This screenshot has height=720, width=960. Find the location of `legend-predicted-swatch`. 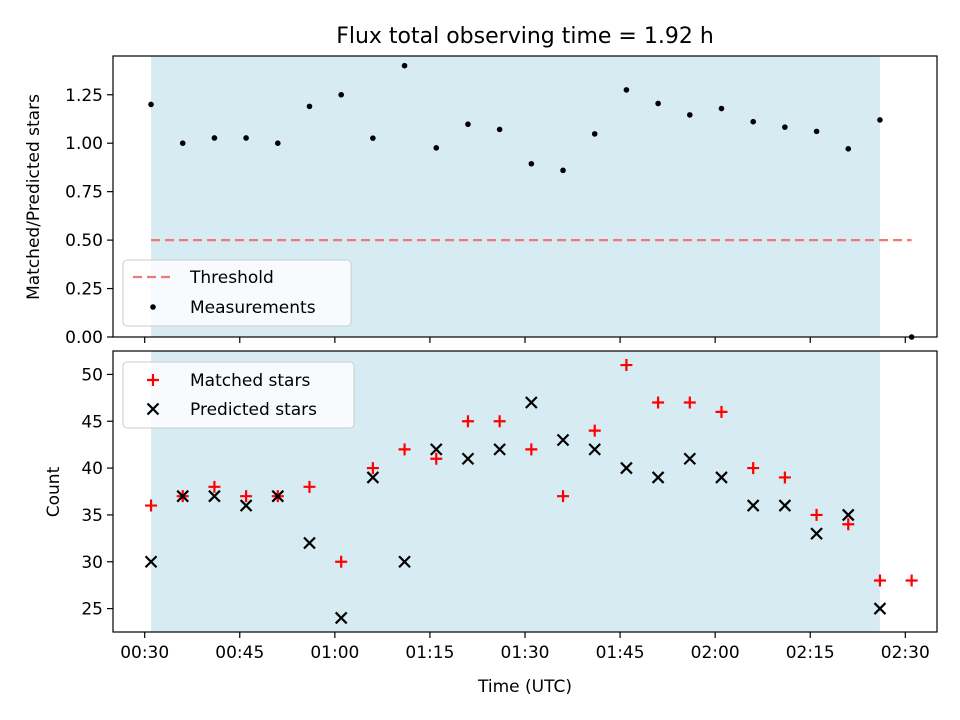

legend-predicted-swatch is located at coordinates (153, 409).